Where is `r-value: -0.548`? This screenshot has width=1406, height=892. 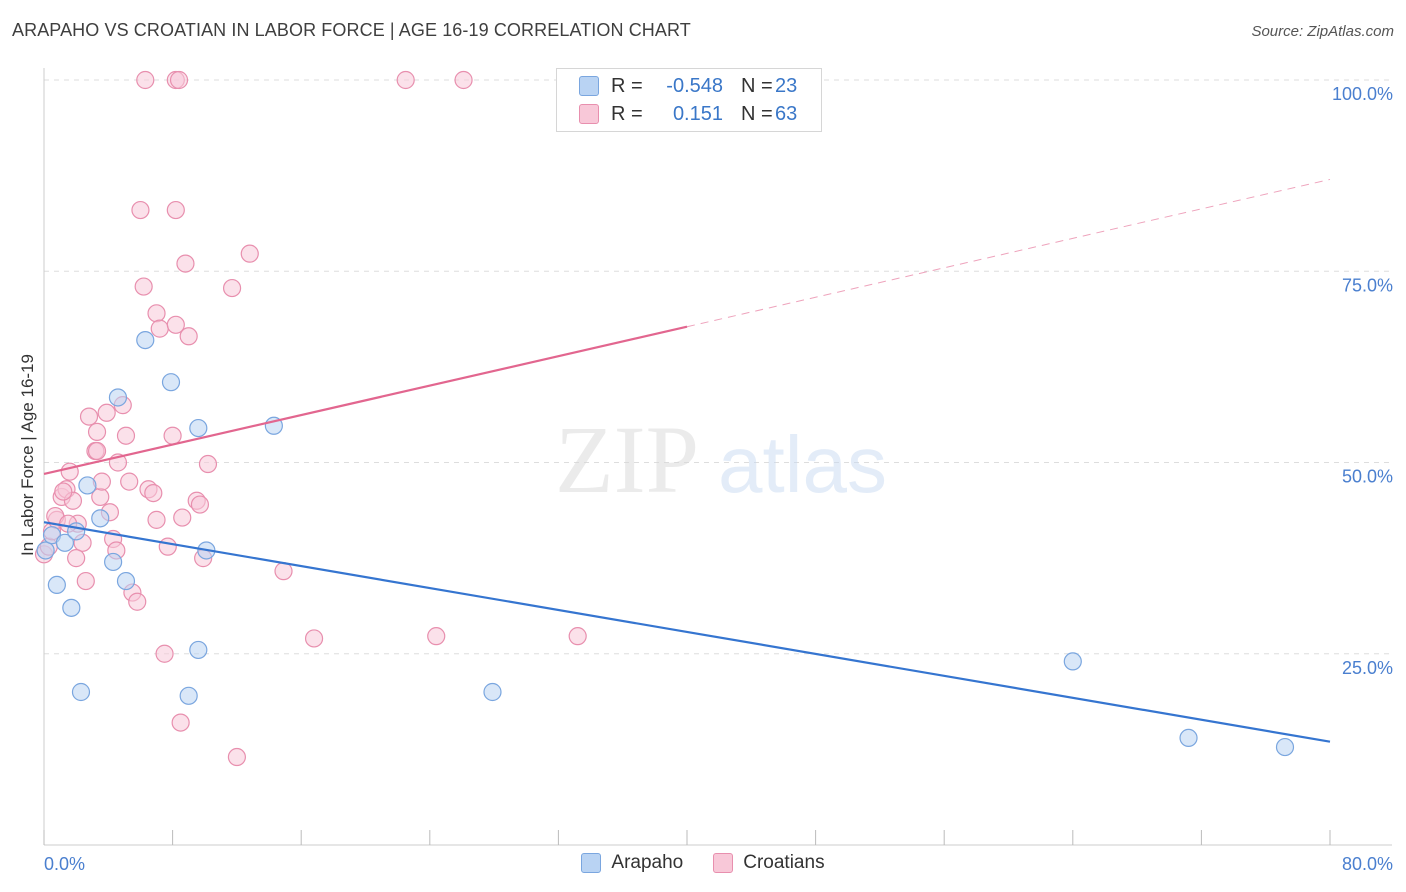 r-value: -0.548 is located at coordinates (694, 85).